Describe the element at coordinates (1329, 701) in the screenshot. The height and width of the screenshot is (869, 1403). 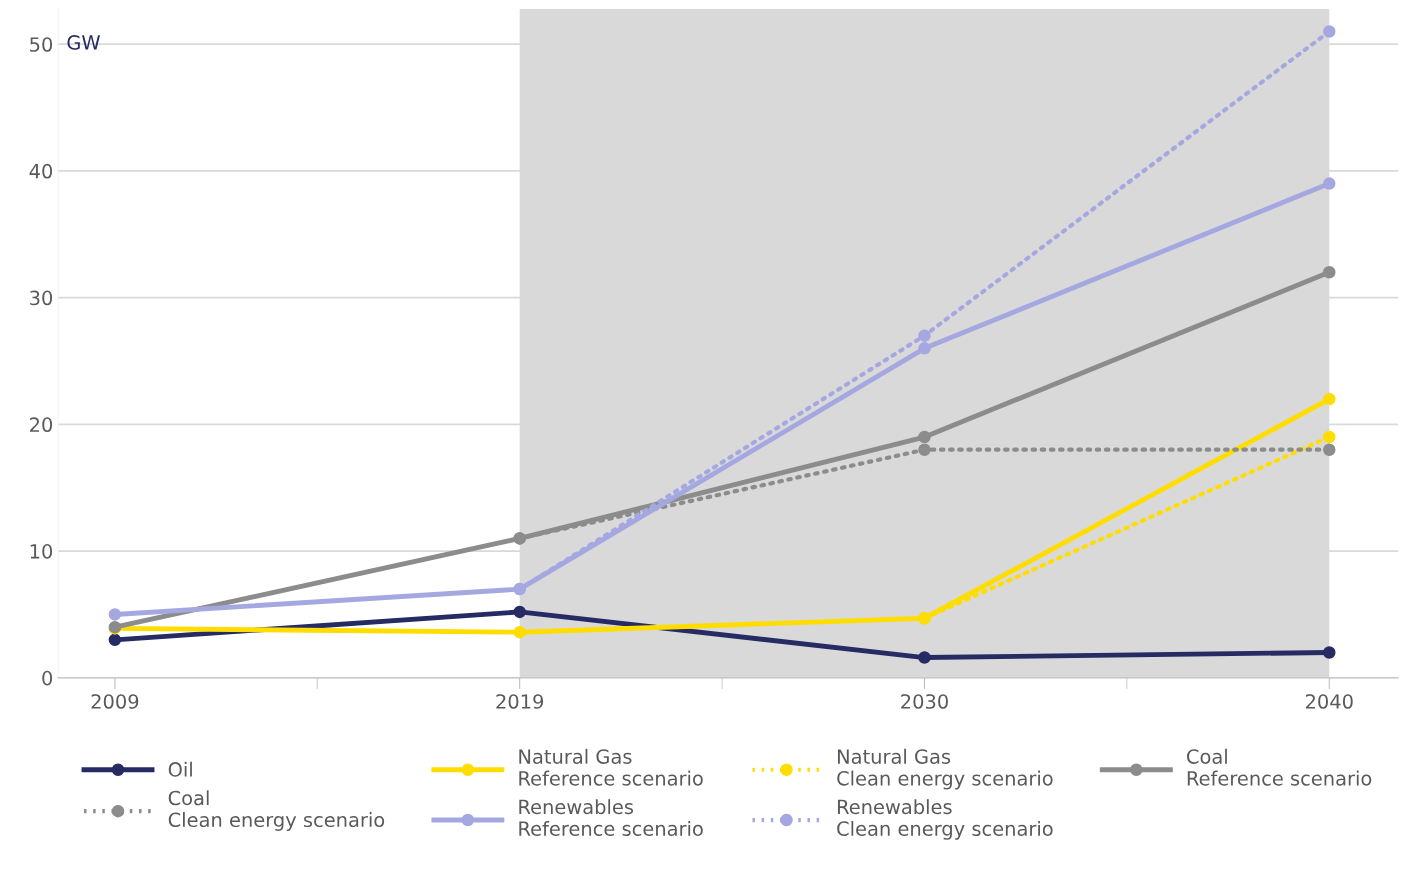
I see `x-tick-label: 2040` at that location.